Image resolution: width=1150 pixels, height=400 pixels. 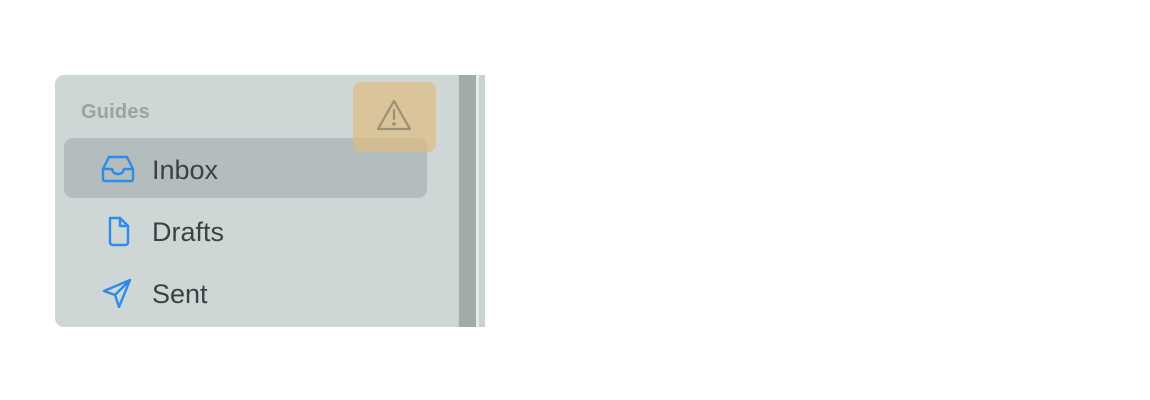 I want to click on sidebar-divider, so click(x=477, y=201).